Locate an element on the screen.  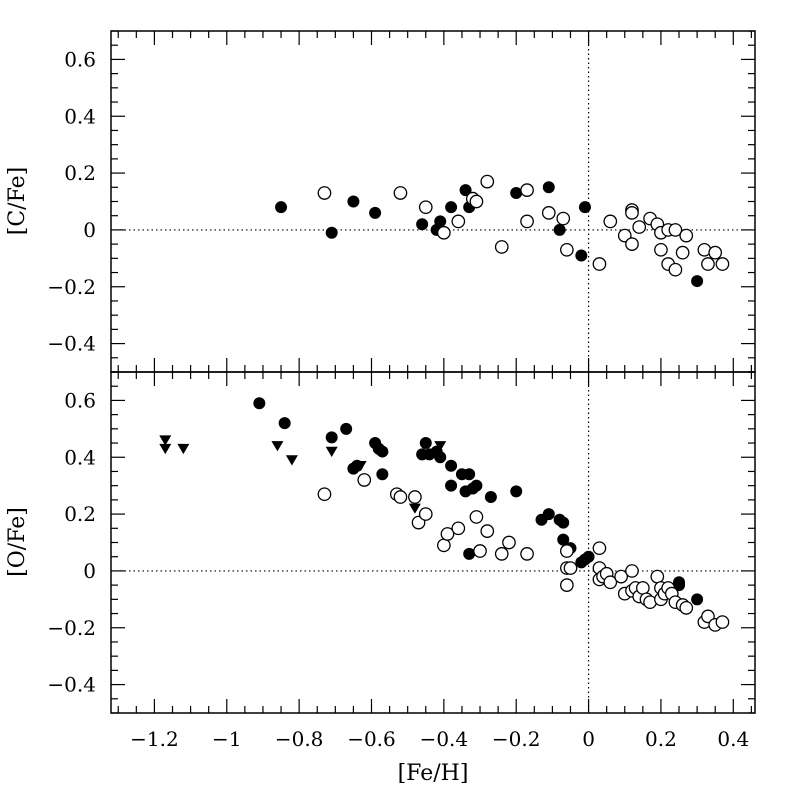
carbon-y-tick-label: 0.2 is located at coordinates (80, 173).